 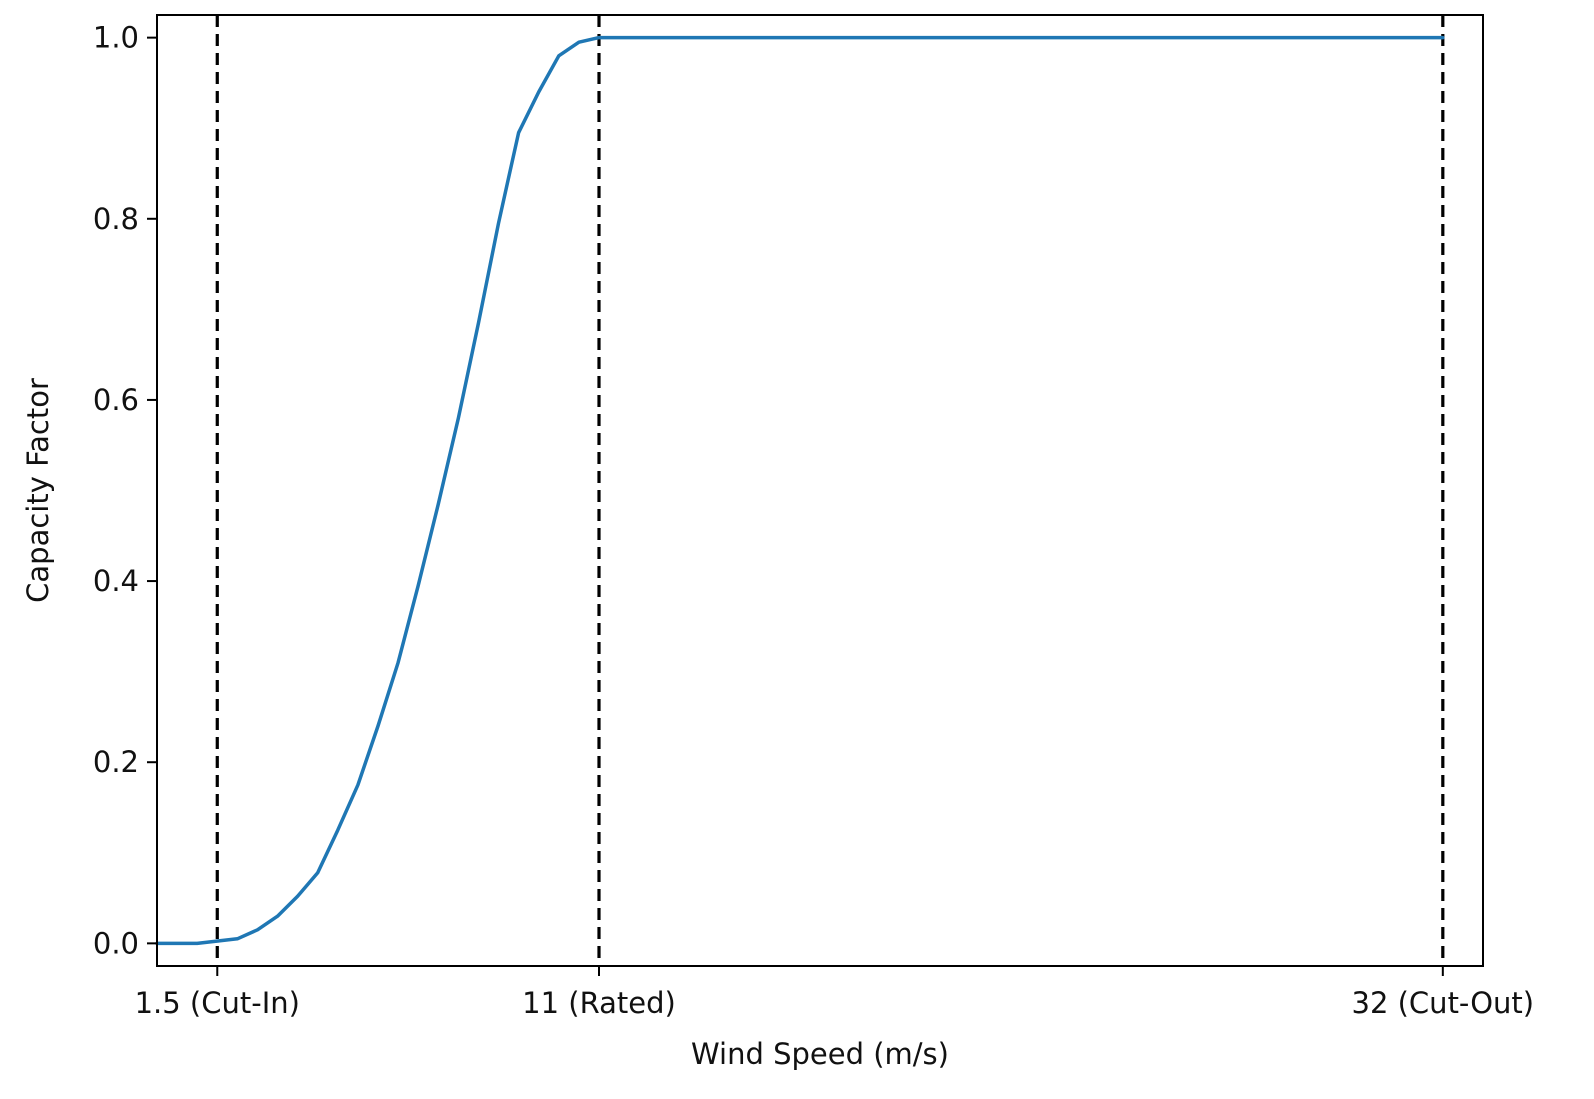 I want to click on x-tick-label-2: 32 (Cut-Out), so click(x=1443, y=1003).